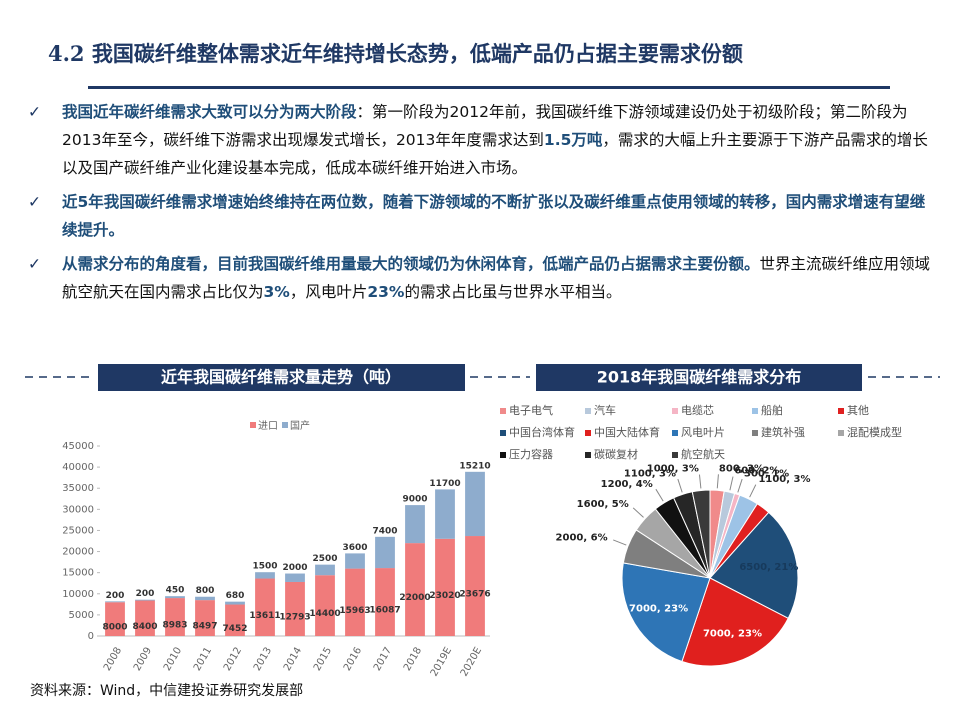 This screenshot has height=720, width=960. What do you see at coordinates (174, 626) in the screenshot?
I see `value-label: 8983` at bounding box center [174, 626].